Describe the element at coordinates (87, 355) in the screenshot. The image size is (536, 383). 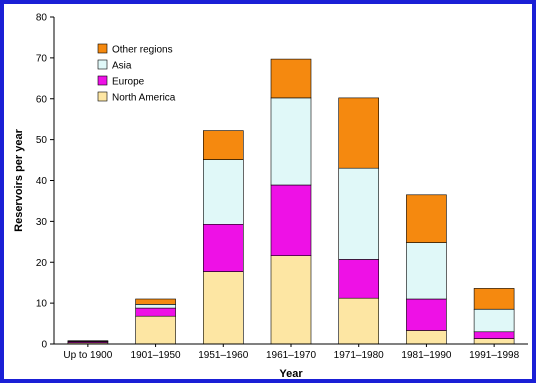
I see `x-tick-label: Up to 1900` at that location.